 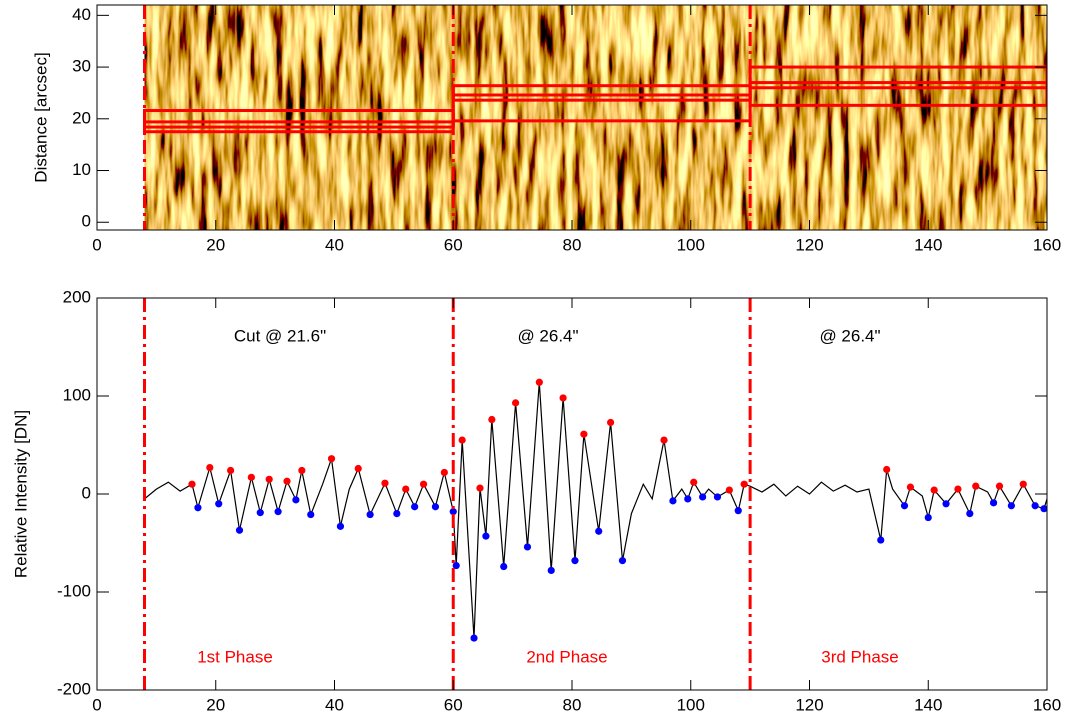 I want to click on y-tick-label: 30, so click(x=81, y=66).